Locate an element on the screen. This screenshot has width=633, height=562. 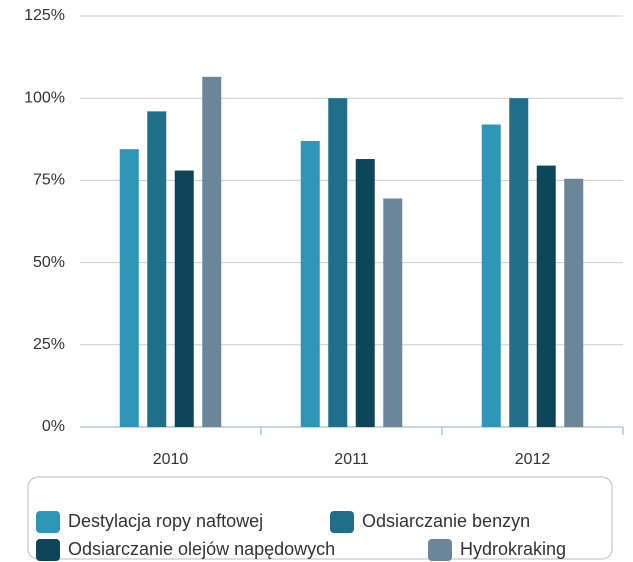
legend-box is located at coordinates (320, 518).